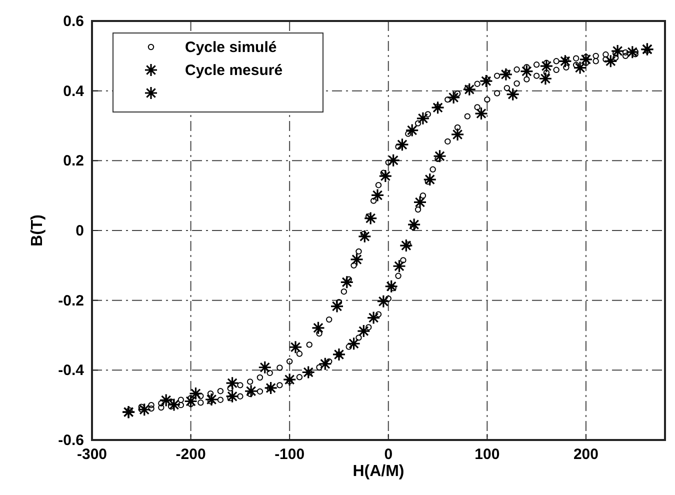 This screenshot has width=675, height=495. Describe the element at coordinates (74, 91) in the screenshot. I see `y-tick-label: 0.4` at that location.